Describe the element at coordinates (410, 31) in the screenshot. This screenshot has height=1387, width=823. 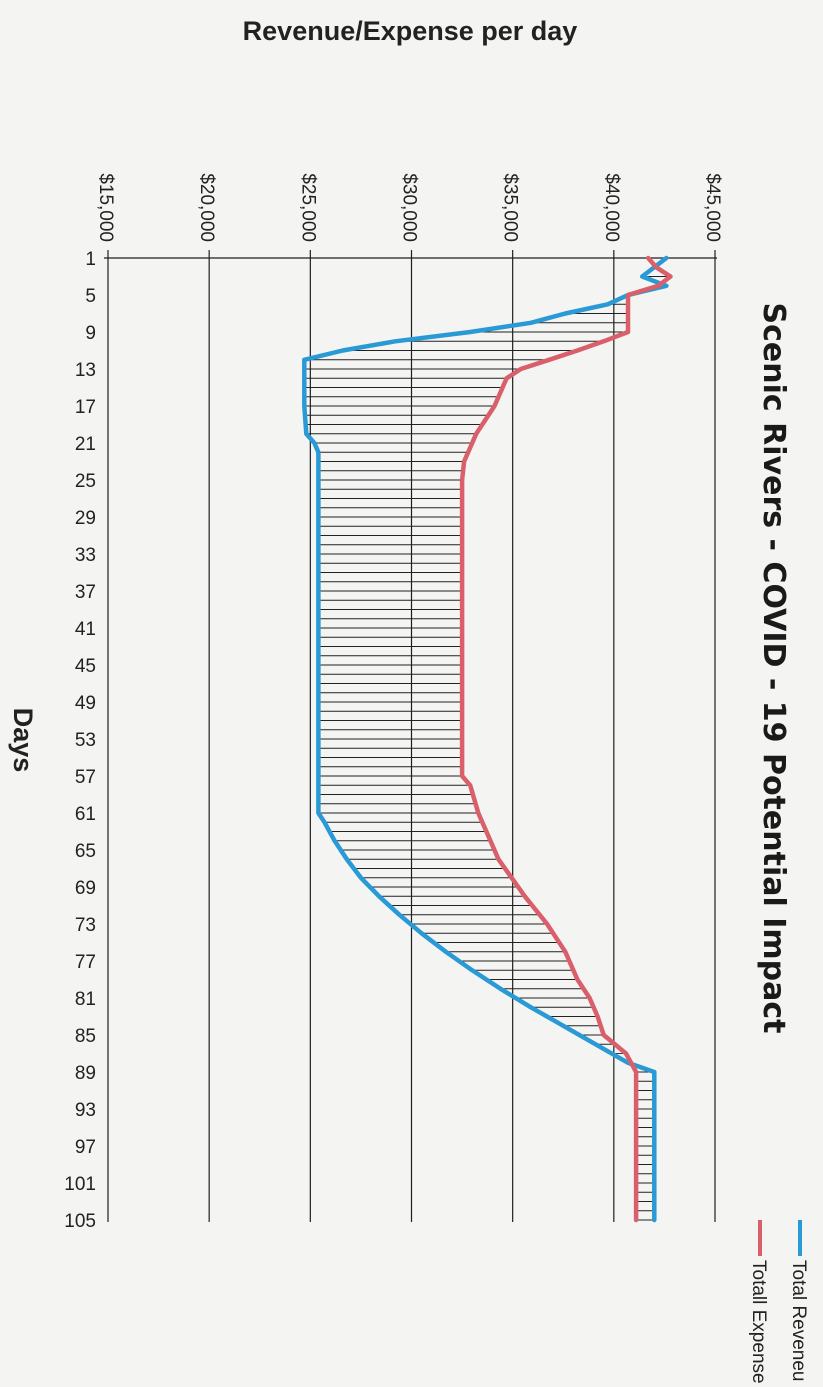
I see `y-axis-title: Revenue/Expense per day` at that location.